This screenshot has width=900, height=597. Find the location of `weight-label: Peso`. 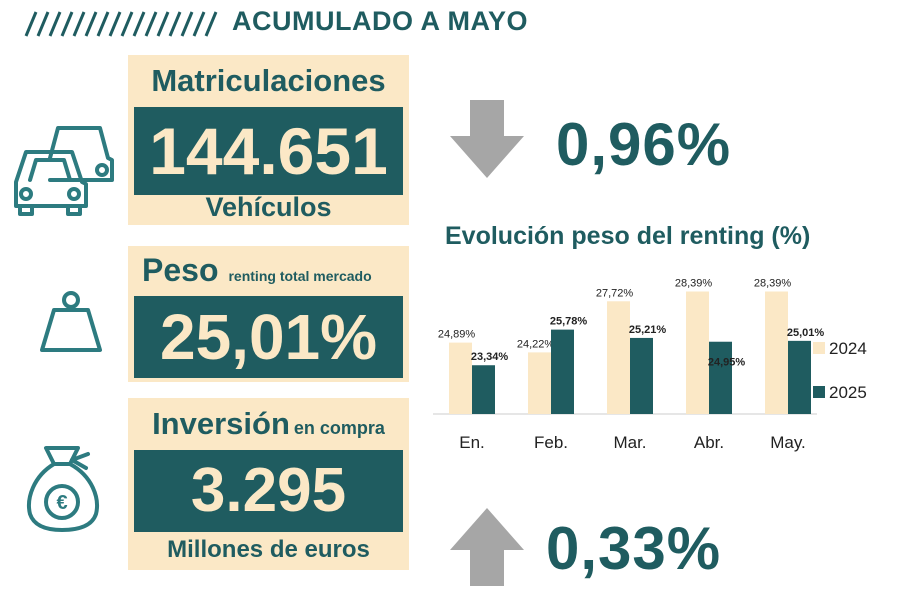

weight-label: Peso is located at coordinates (180, 270).